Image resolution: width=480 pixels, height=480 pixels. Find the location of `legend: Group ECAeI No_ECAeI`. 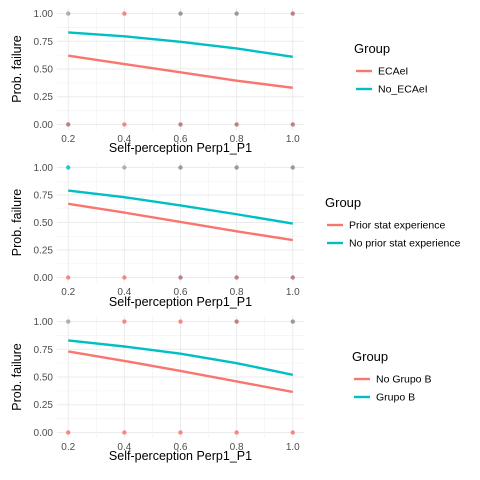

legend: Group ECAeI No_ECAeI is located at coordinates (391, 68).